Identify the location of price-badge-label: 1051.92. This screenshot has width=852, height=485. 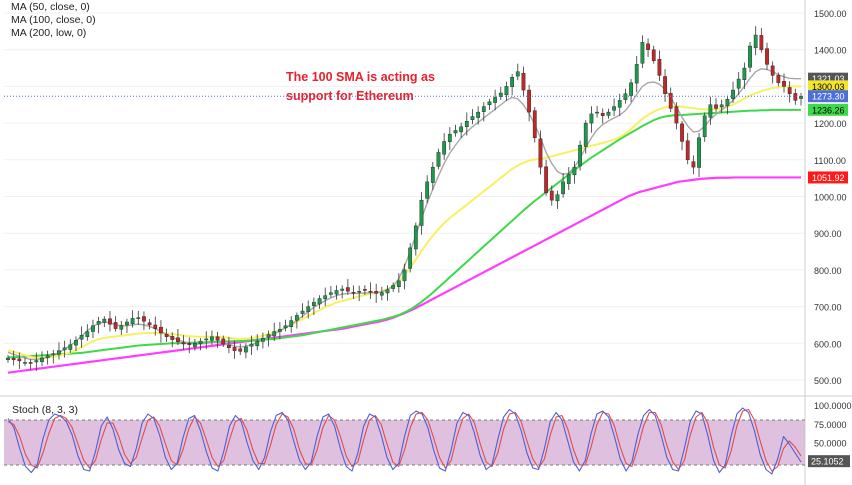
(828, 178).